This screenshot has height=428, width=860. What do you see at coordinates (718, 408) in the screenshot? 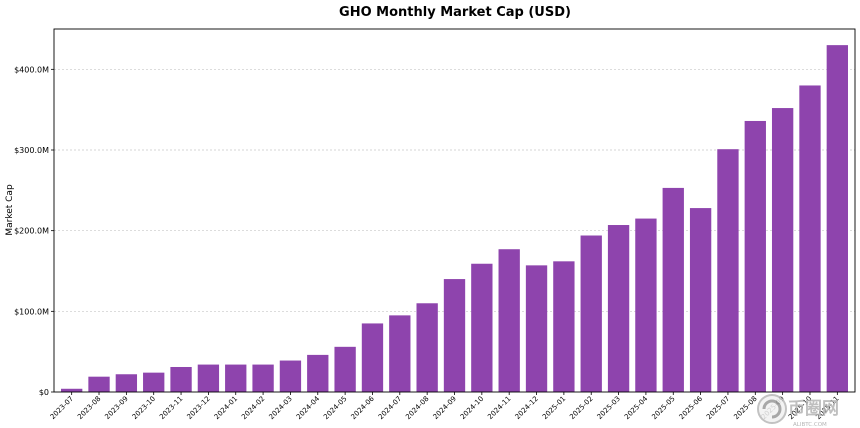
I see `x-tick-label: 2025-07` at bounding box center [718, 408].